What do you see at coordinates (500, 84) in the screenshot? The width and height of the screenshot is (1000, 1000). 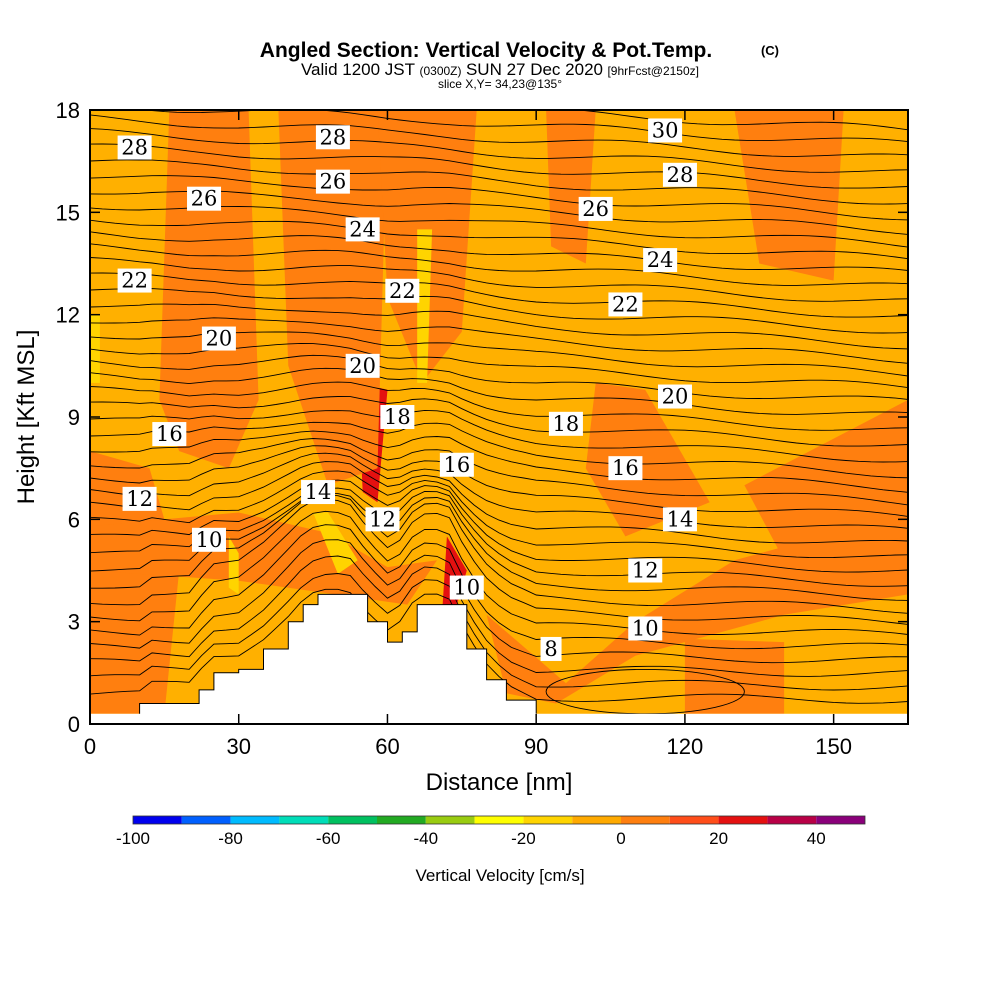 I see `slice-info: slice X,Y= 34,23@135°` at bounding box center [500, 84].